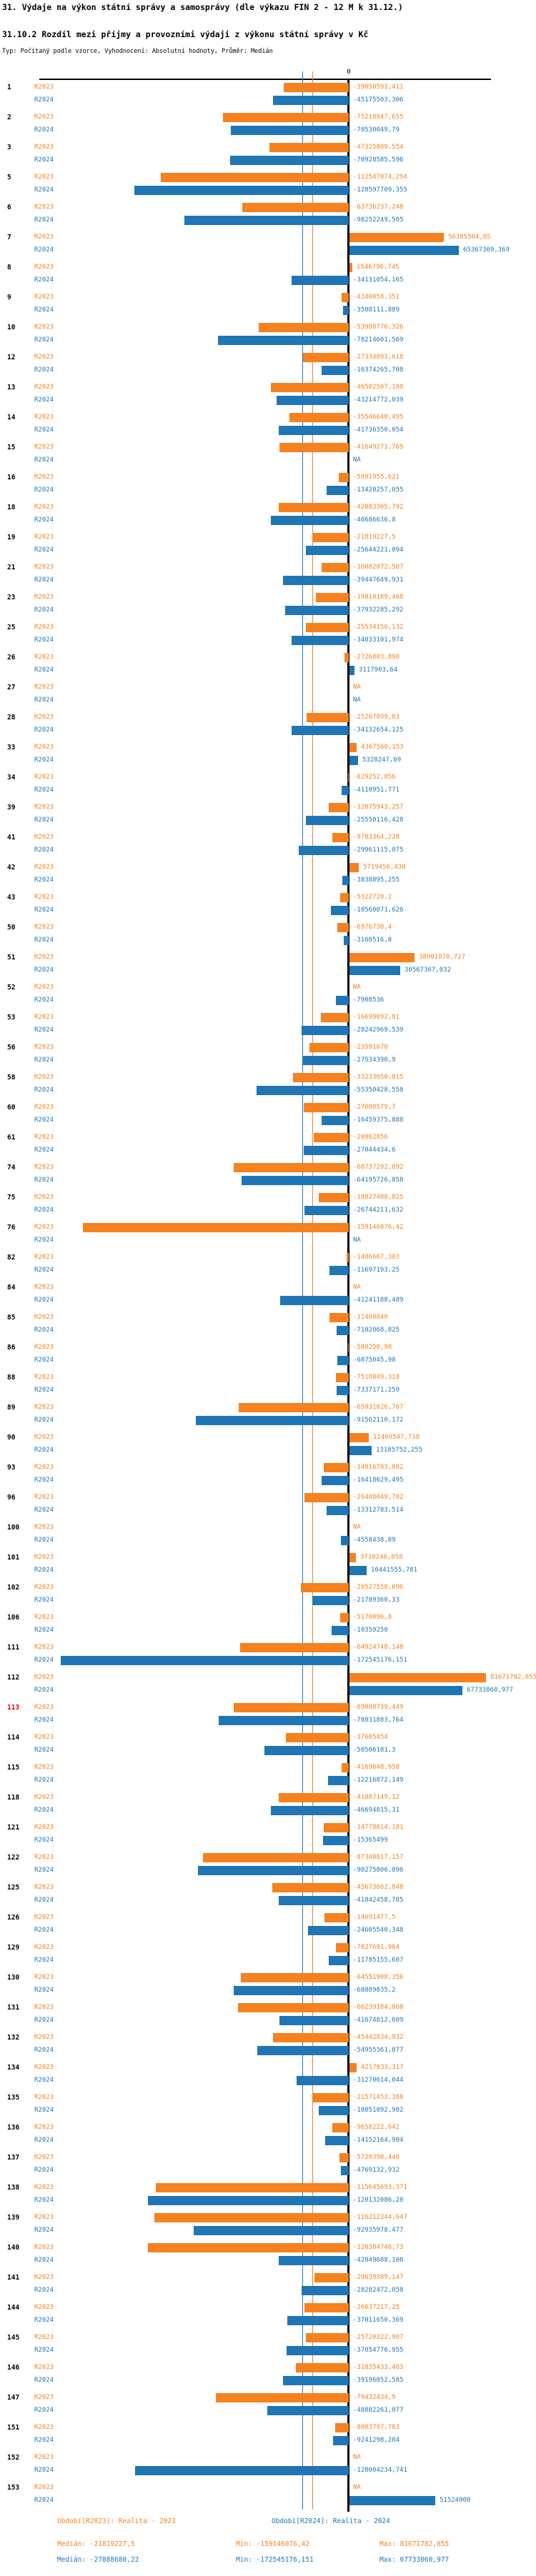  I want to click on value-label-r2023: -120384746,73, so click(379, 2247).